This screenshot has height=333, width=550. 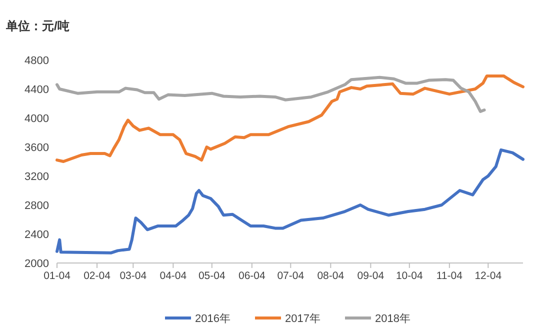 I want to click on x-tick-label: 04-04, so click(x=173, y=276).